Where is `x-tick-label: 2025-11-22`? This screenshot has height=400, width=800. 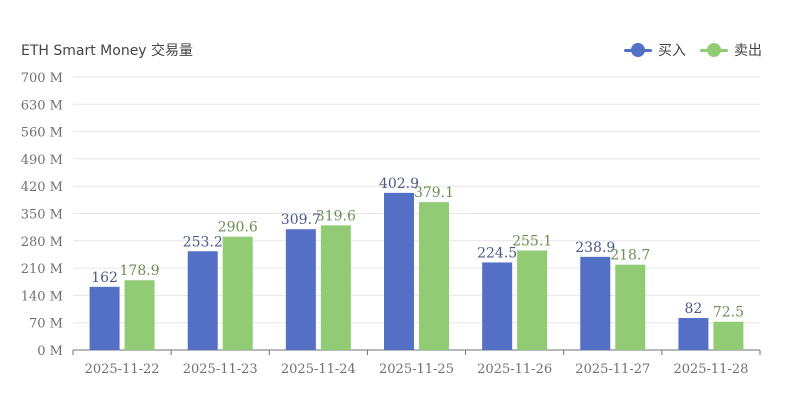
x-tick-label: 2025-11-22 is located at coordinates (122, 369).